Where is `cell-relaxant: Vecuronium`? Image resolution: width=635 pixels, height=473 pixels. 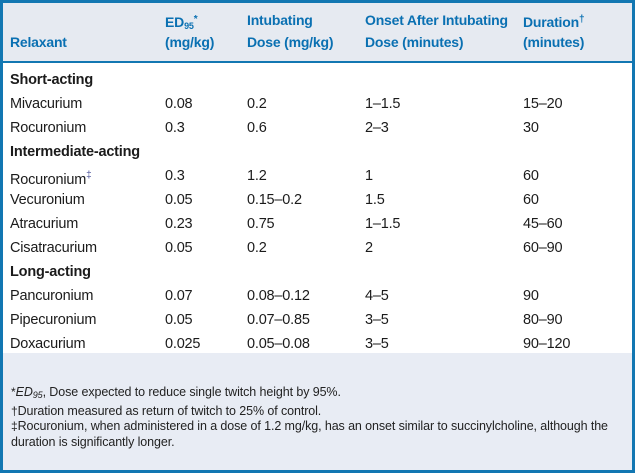 cell-relaxant: Vecuronium is located at coordinates (87, 200).